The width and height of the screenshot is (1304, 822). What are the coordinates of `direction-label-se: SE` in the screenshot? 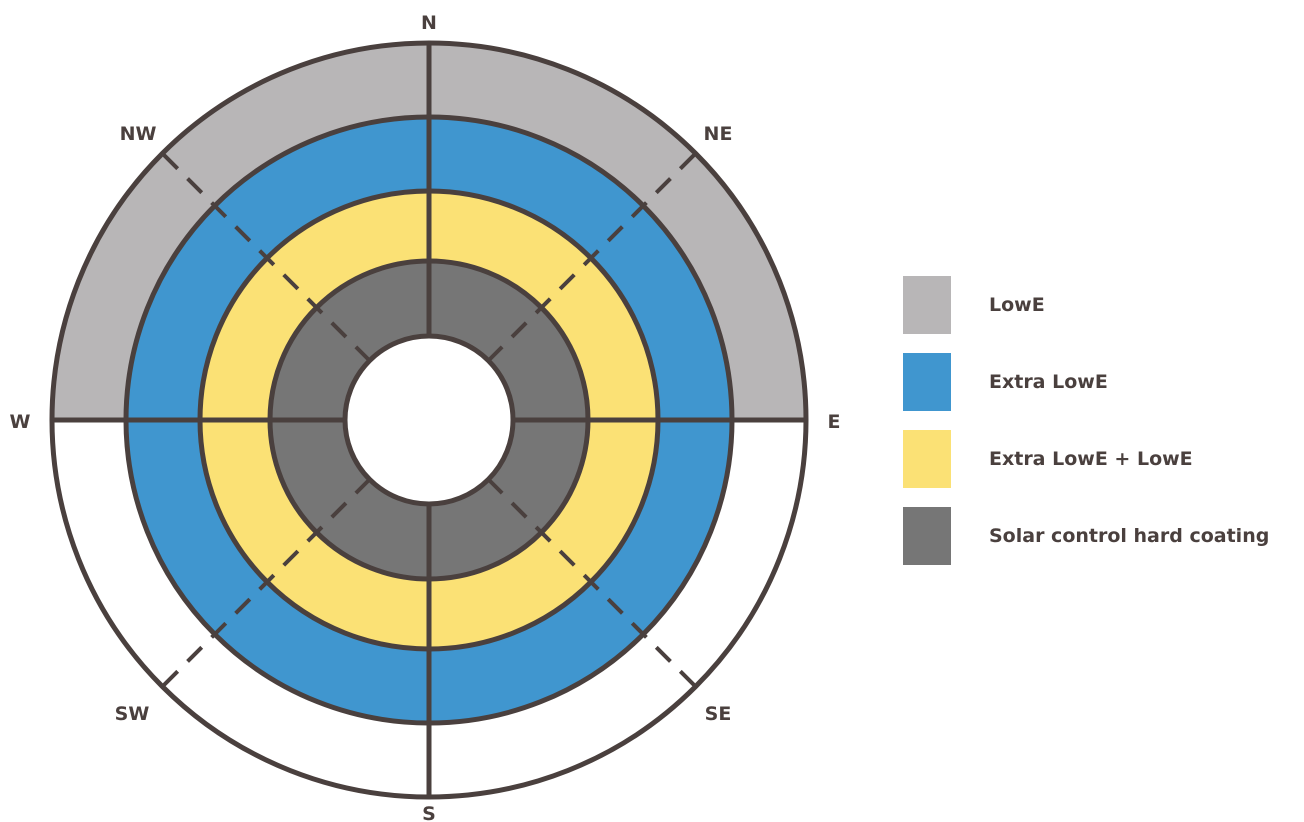 It's located at (718, 714).